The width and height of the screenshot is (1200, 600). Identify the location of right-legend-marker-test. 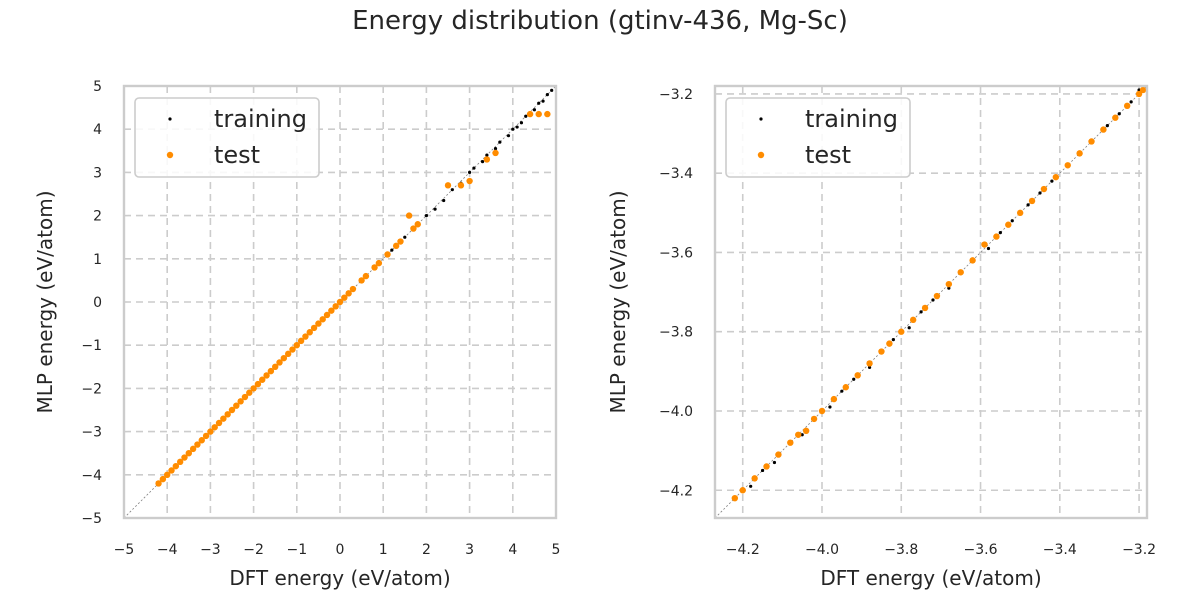
(761, 155).